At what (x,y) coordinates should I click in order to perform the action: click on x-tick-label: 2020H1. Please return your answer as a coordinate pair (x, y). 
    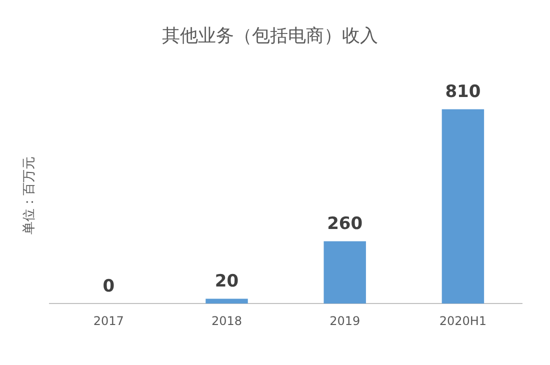
    Looking at the image, I should click on (463, 321).